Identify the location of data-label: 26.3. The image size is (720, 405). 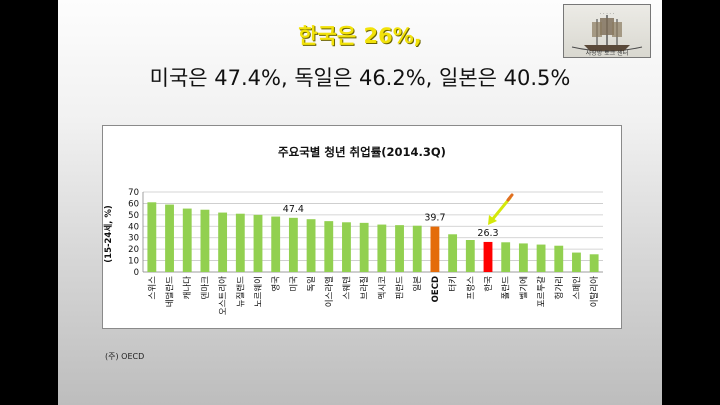
(487, 233).